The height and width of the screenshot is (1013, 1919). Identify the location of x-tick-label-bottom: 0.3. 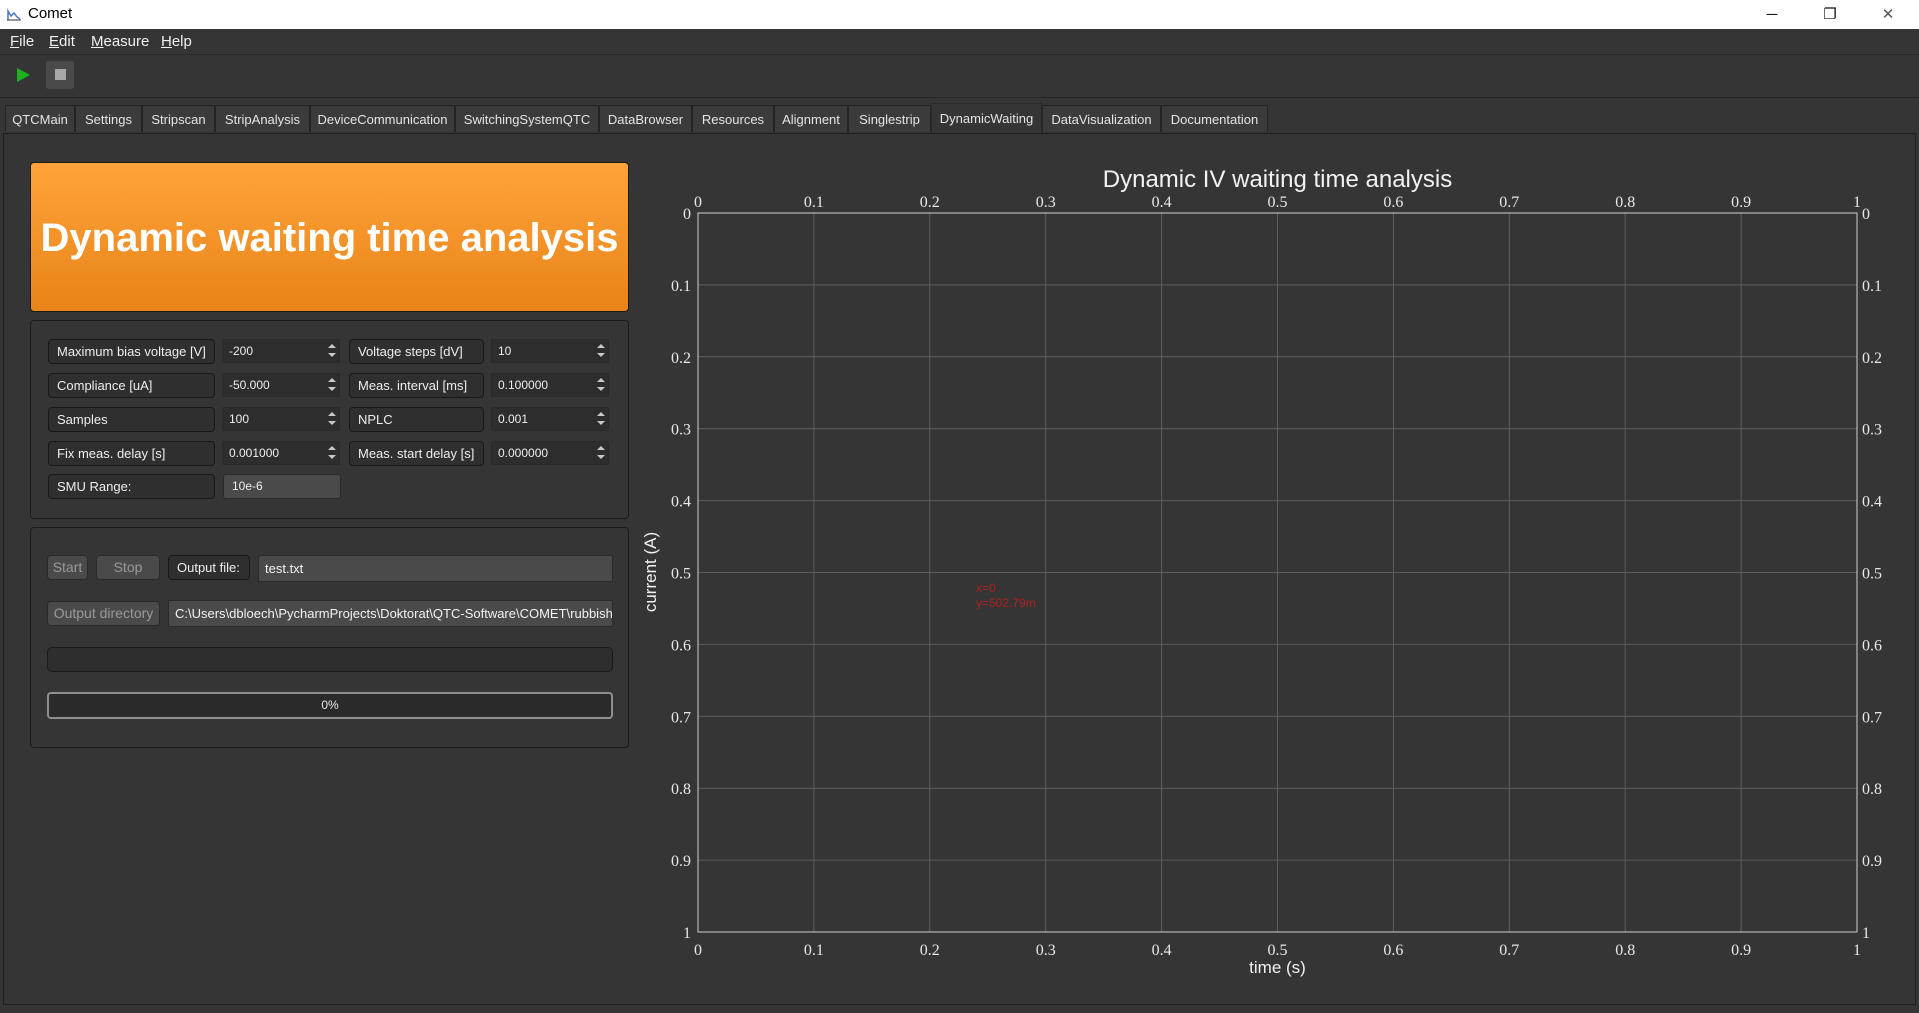
(1046, 950).